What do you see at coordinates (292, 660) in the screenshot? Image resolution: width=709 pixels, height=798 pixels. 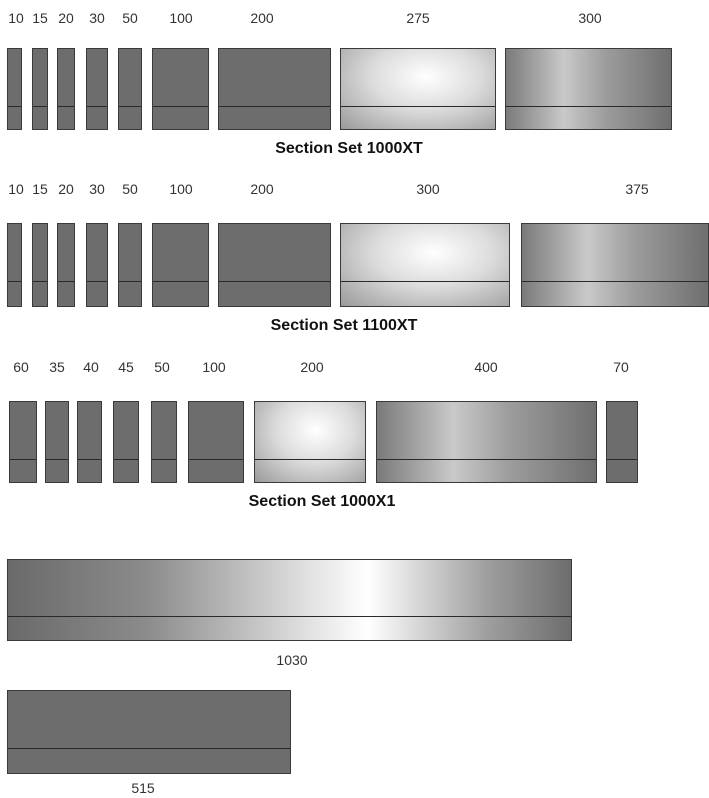 I see `single-section-size-label: 1030` at bounding box center [292, 660].